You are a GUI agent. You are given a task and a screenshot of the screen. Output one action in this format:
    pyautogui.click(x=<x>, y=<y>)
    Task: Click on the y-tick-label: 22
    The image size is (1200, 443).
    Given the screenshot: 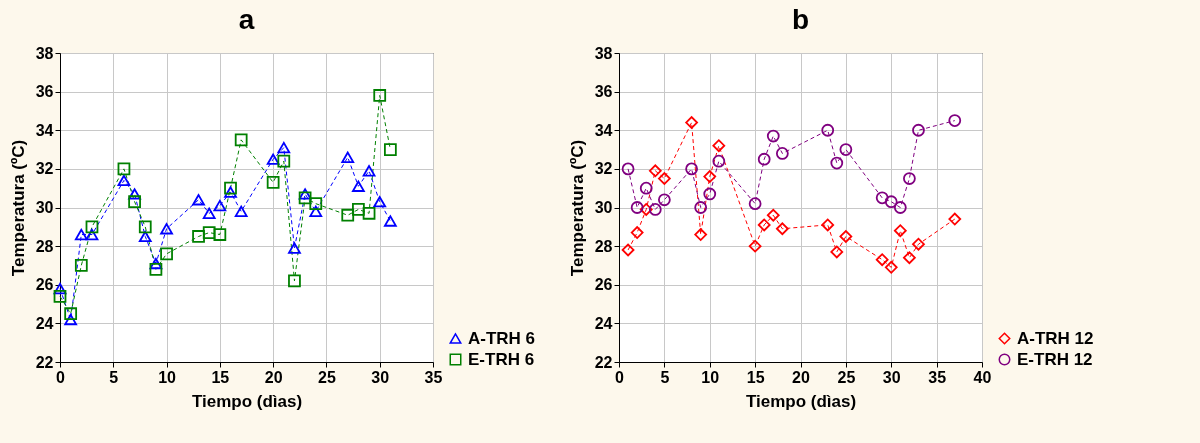 What is the action you would take?
    pyautogui.click(x=44, y=362)
    